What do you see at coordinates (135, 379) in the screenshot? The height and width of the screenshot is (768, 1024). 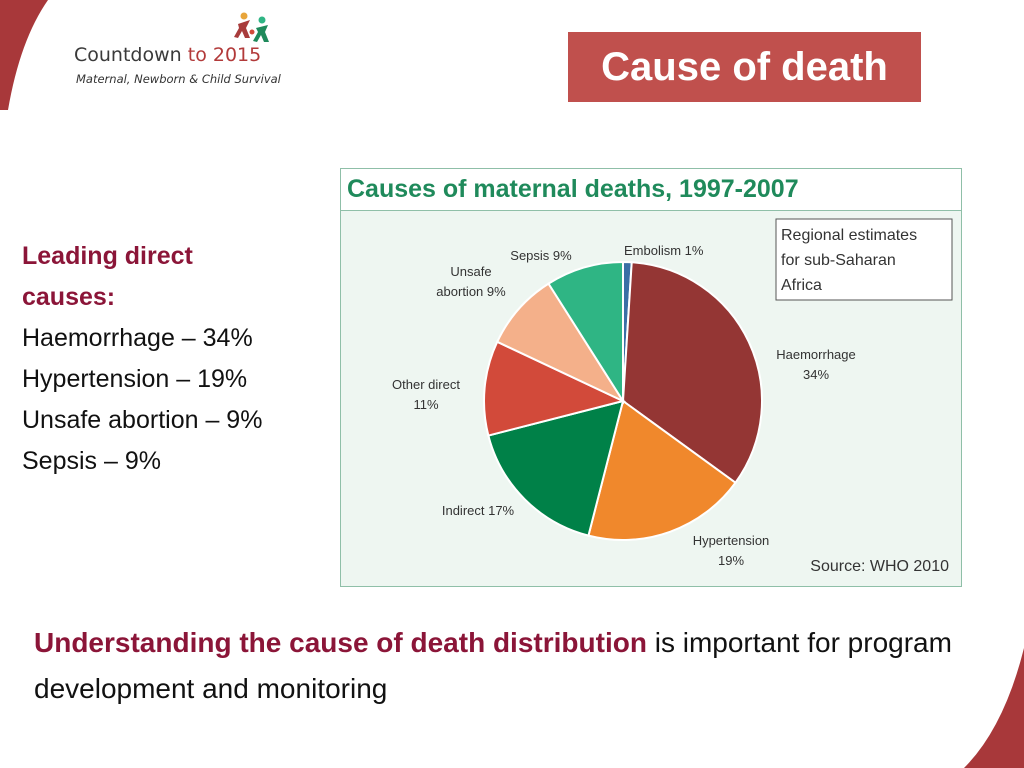 I see `leading-cause-item: Hypertension – 19%` at bounding box center [135, 379].